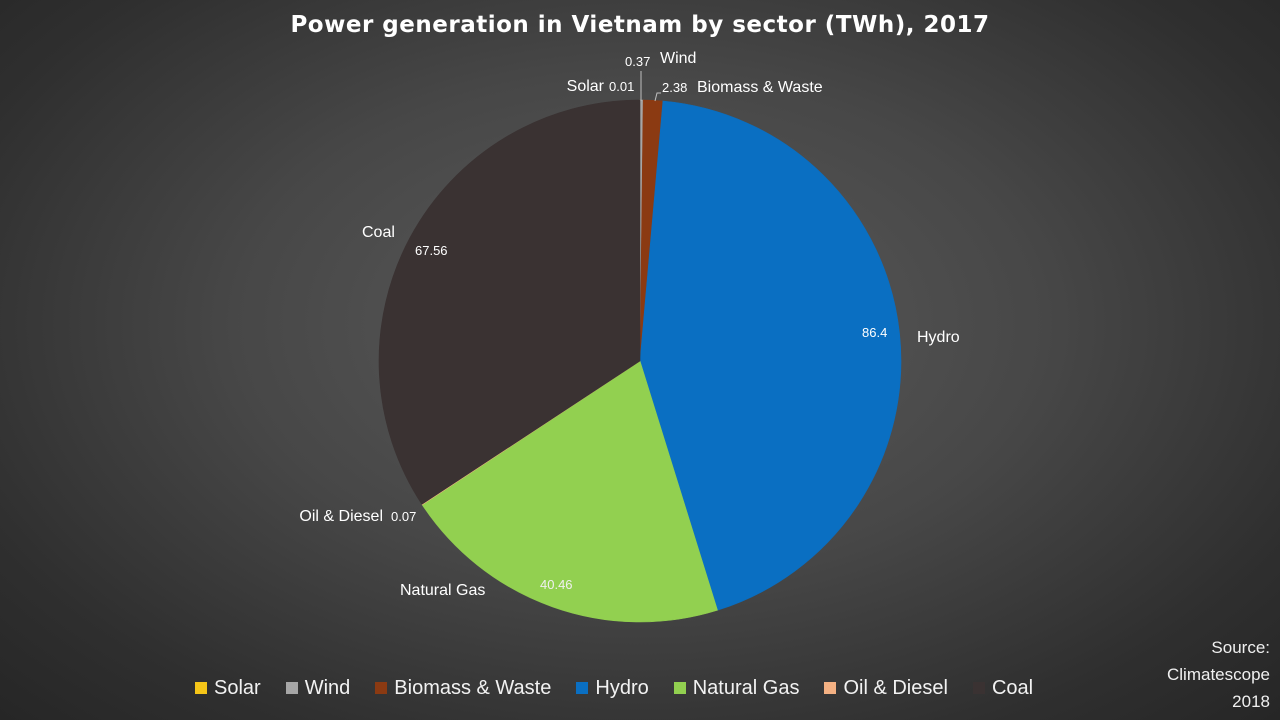  What do you see at coordinates (582, 688) in the screenshot?
I see `legend-swatch-hydro` at bounding box center [582, 688].